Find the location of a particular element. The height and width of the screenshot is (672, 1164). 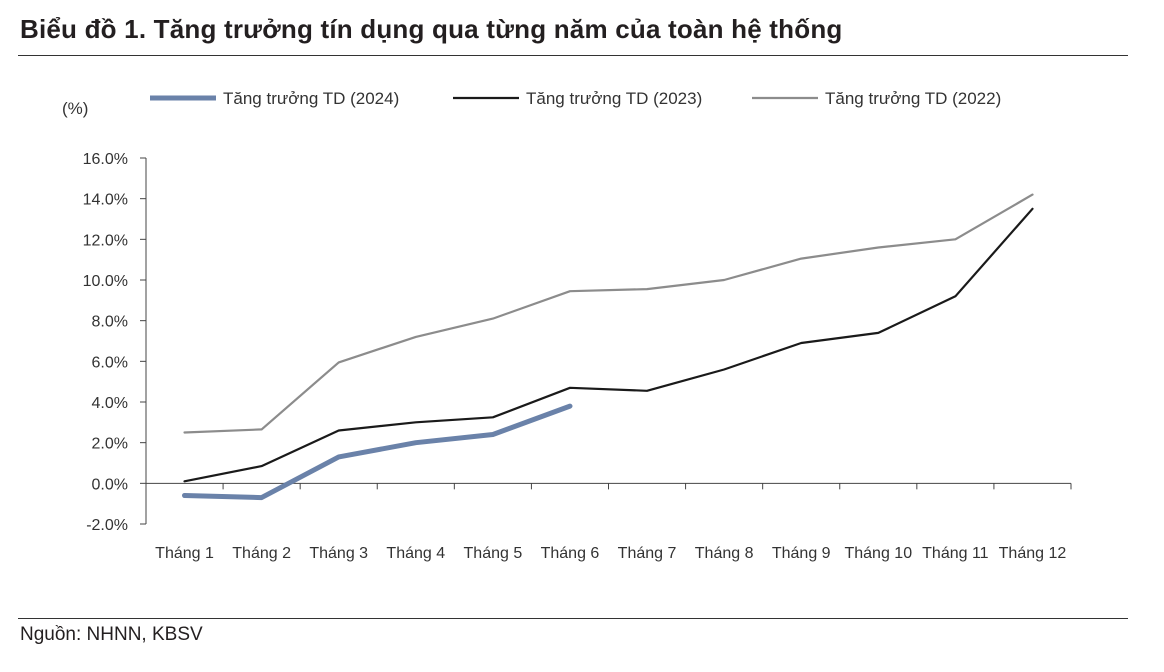

x-tick-label: Tháng 8 is located at coordinates (724, 553).